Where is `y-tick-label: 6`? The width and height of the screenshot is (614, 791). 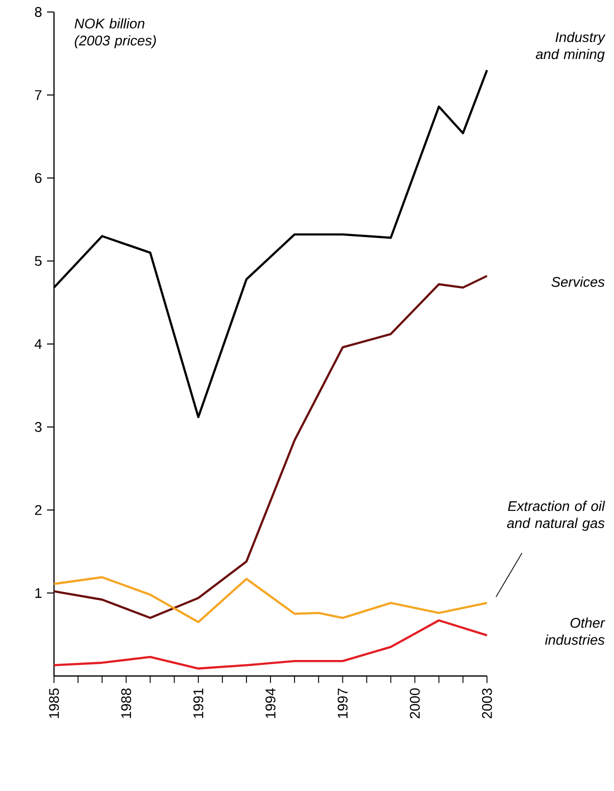
y-tick-label: 6 is located at coordinates (38, 178).